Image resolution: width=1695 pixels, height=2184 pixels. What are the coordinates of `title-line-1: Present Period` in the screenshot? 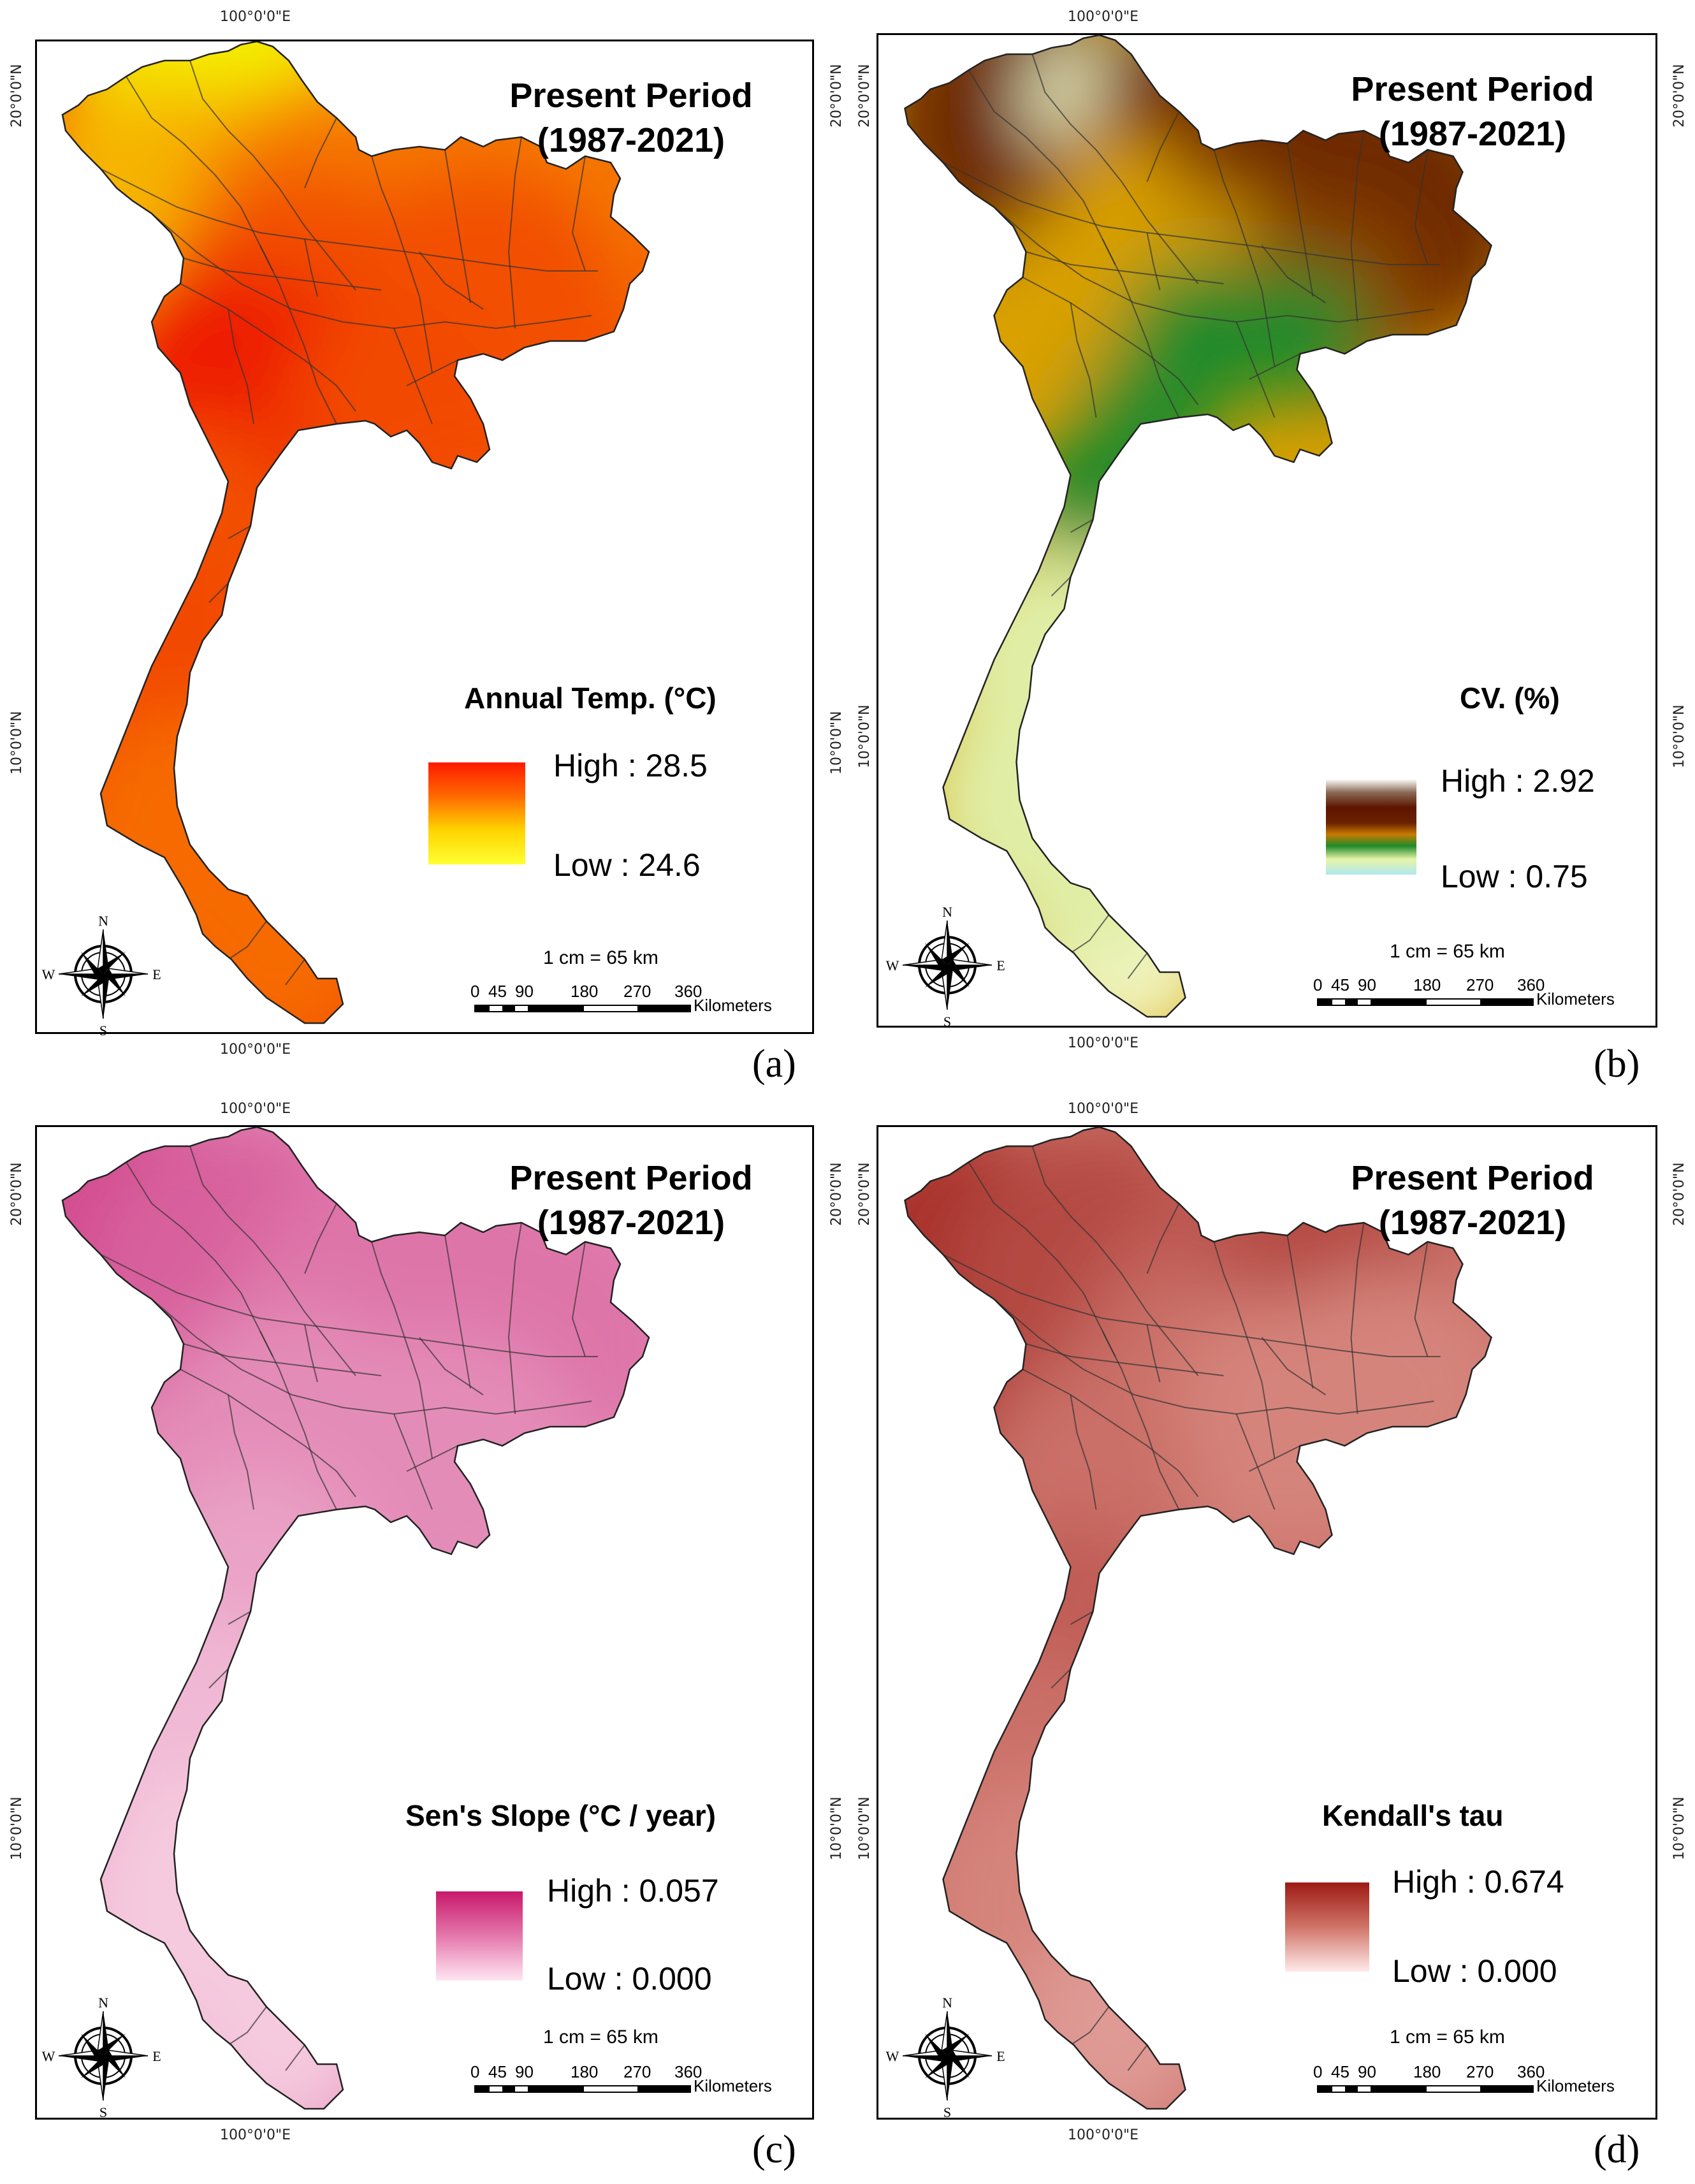 It's located at (1472, 89).